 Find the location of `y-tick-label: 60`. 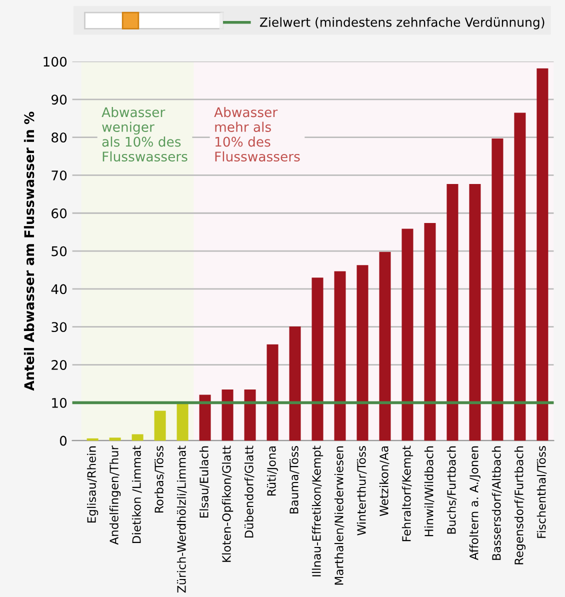

y-tick-label: 60 is located at coordinates (59, 213).